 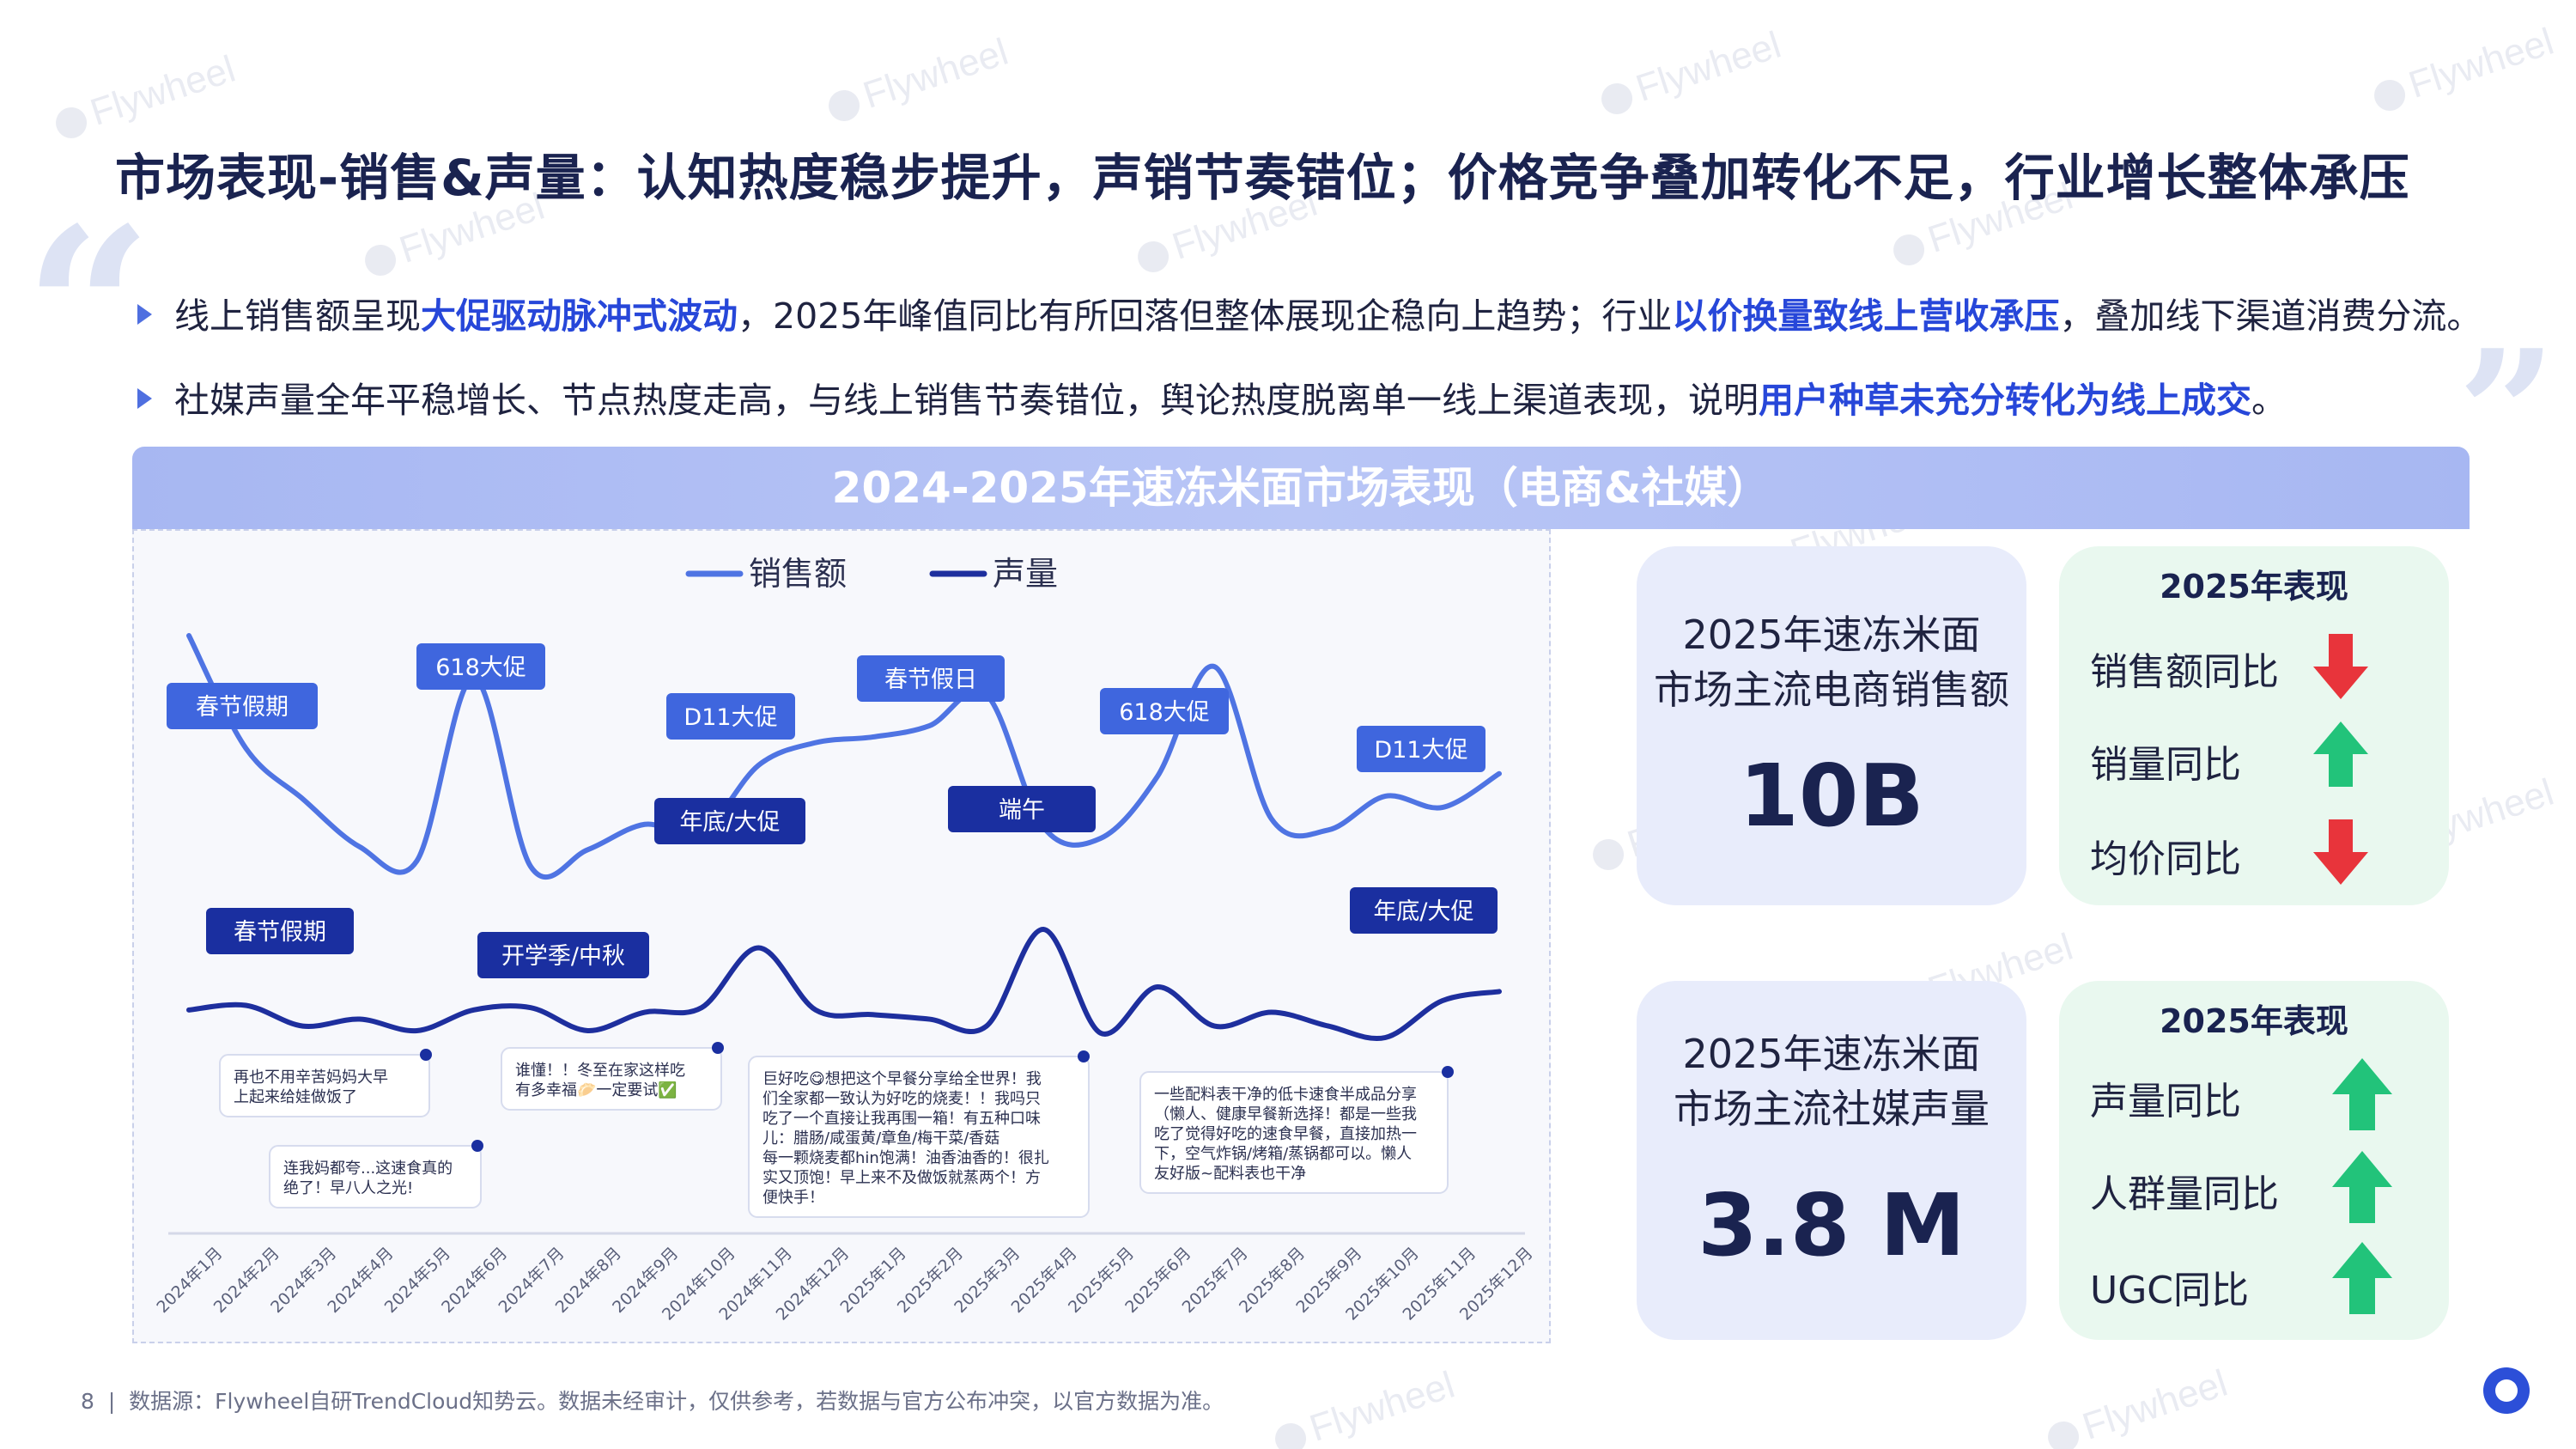 I want to click on sales-event-label: 春节假期, so click(x=242, y=707).